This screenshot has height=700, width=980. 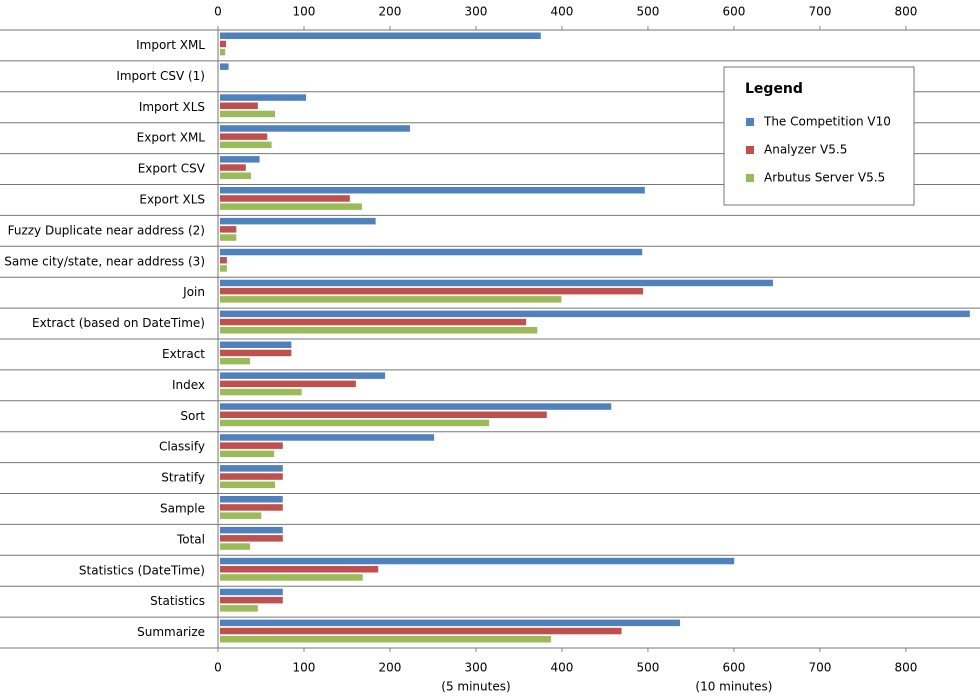 What do you see at coordinates (170, 45) in the screenshot?
I see `category-label: Import XML` at bounding box center [170, 45].